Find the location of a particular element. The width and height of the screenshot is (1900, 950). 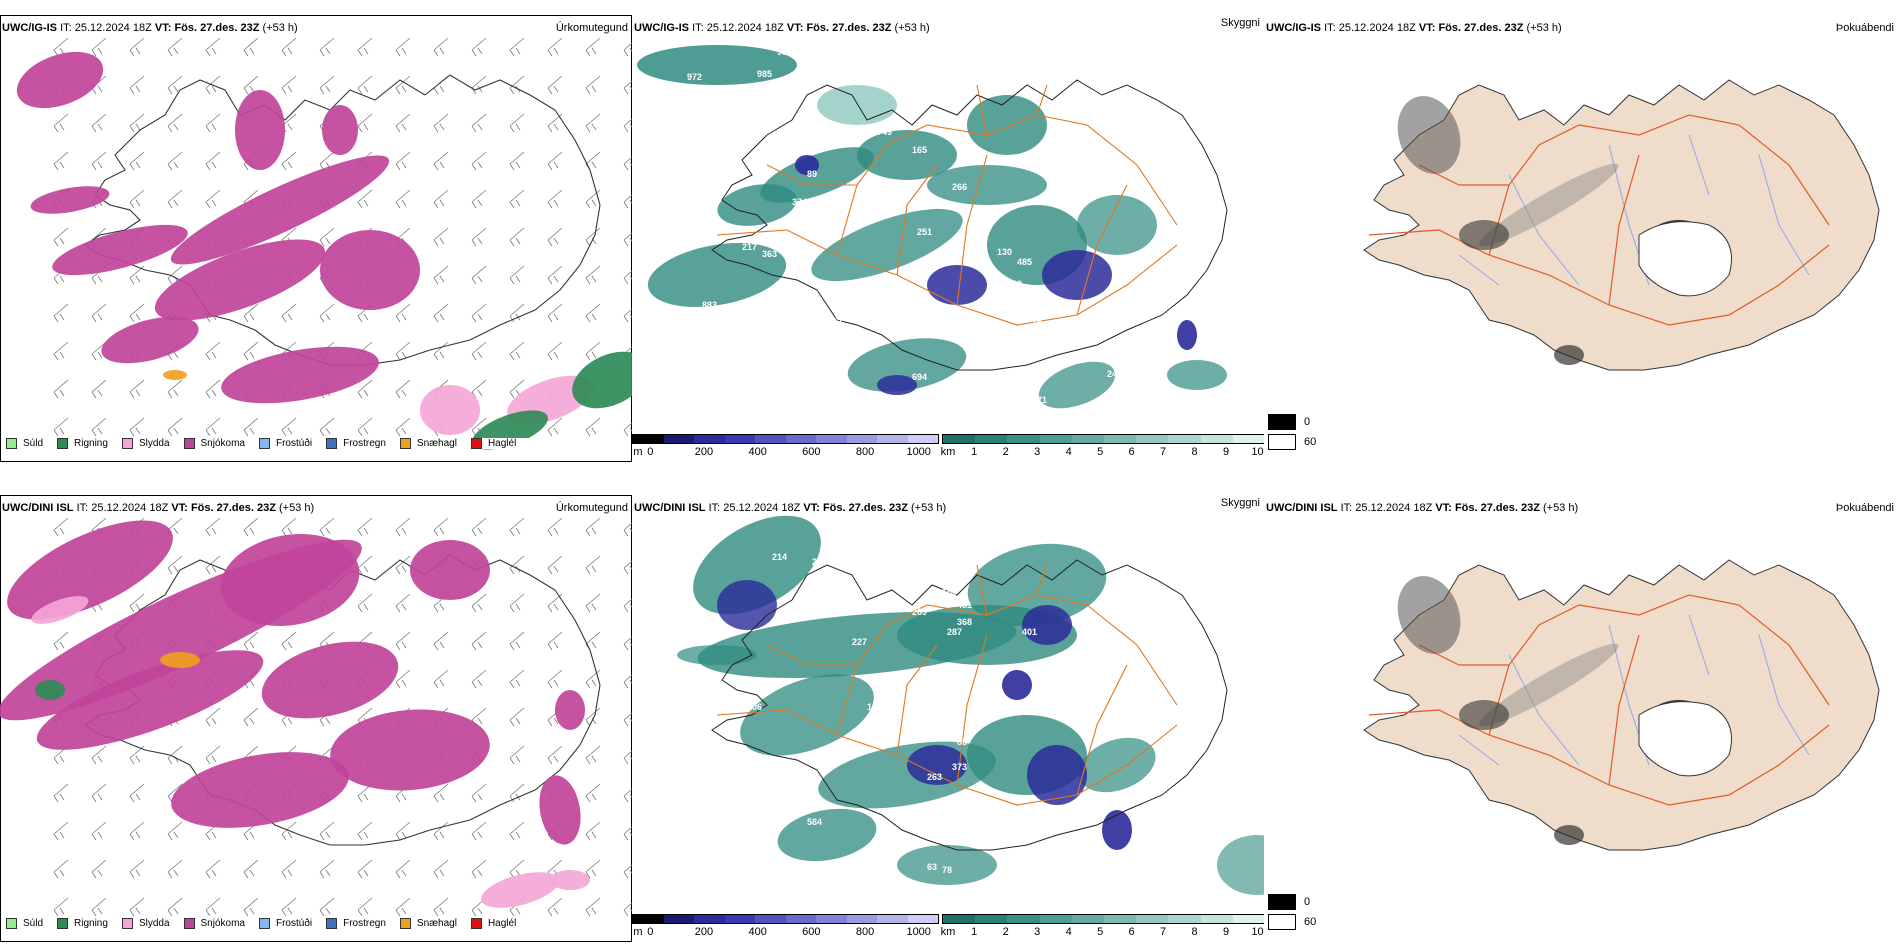

visibility-value-label: 848 is located at coordinates (669, 647).